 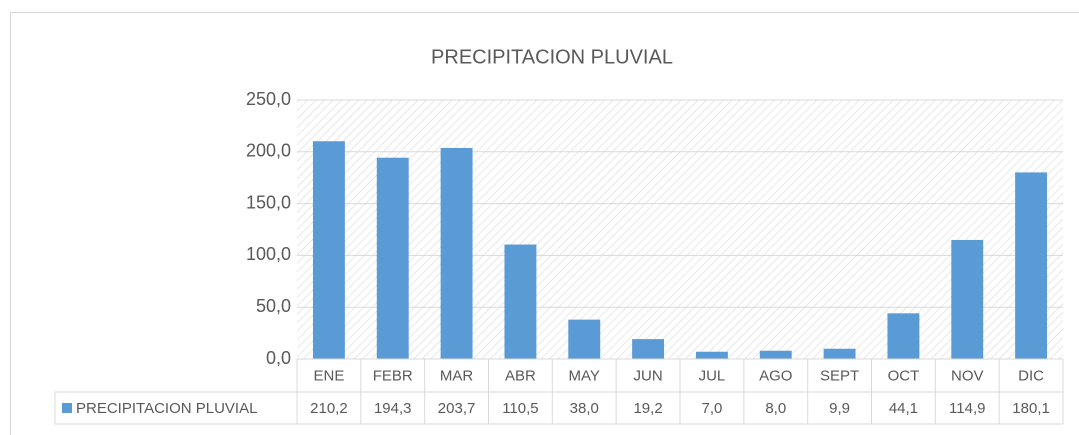 What do you see at coordinates (1031, 408) in the screenshot?
I see `table-value: 180,1` at bounding box center [1031, 408].